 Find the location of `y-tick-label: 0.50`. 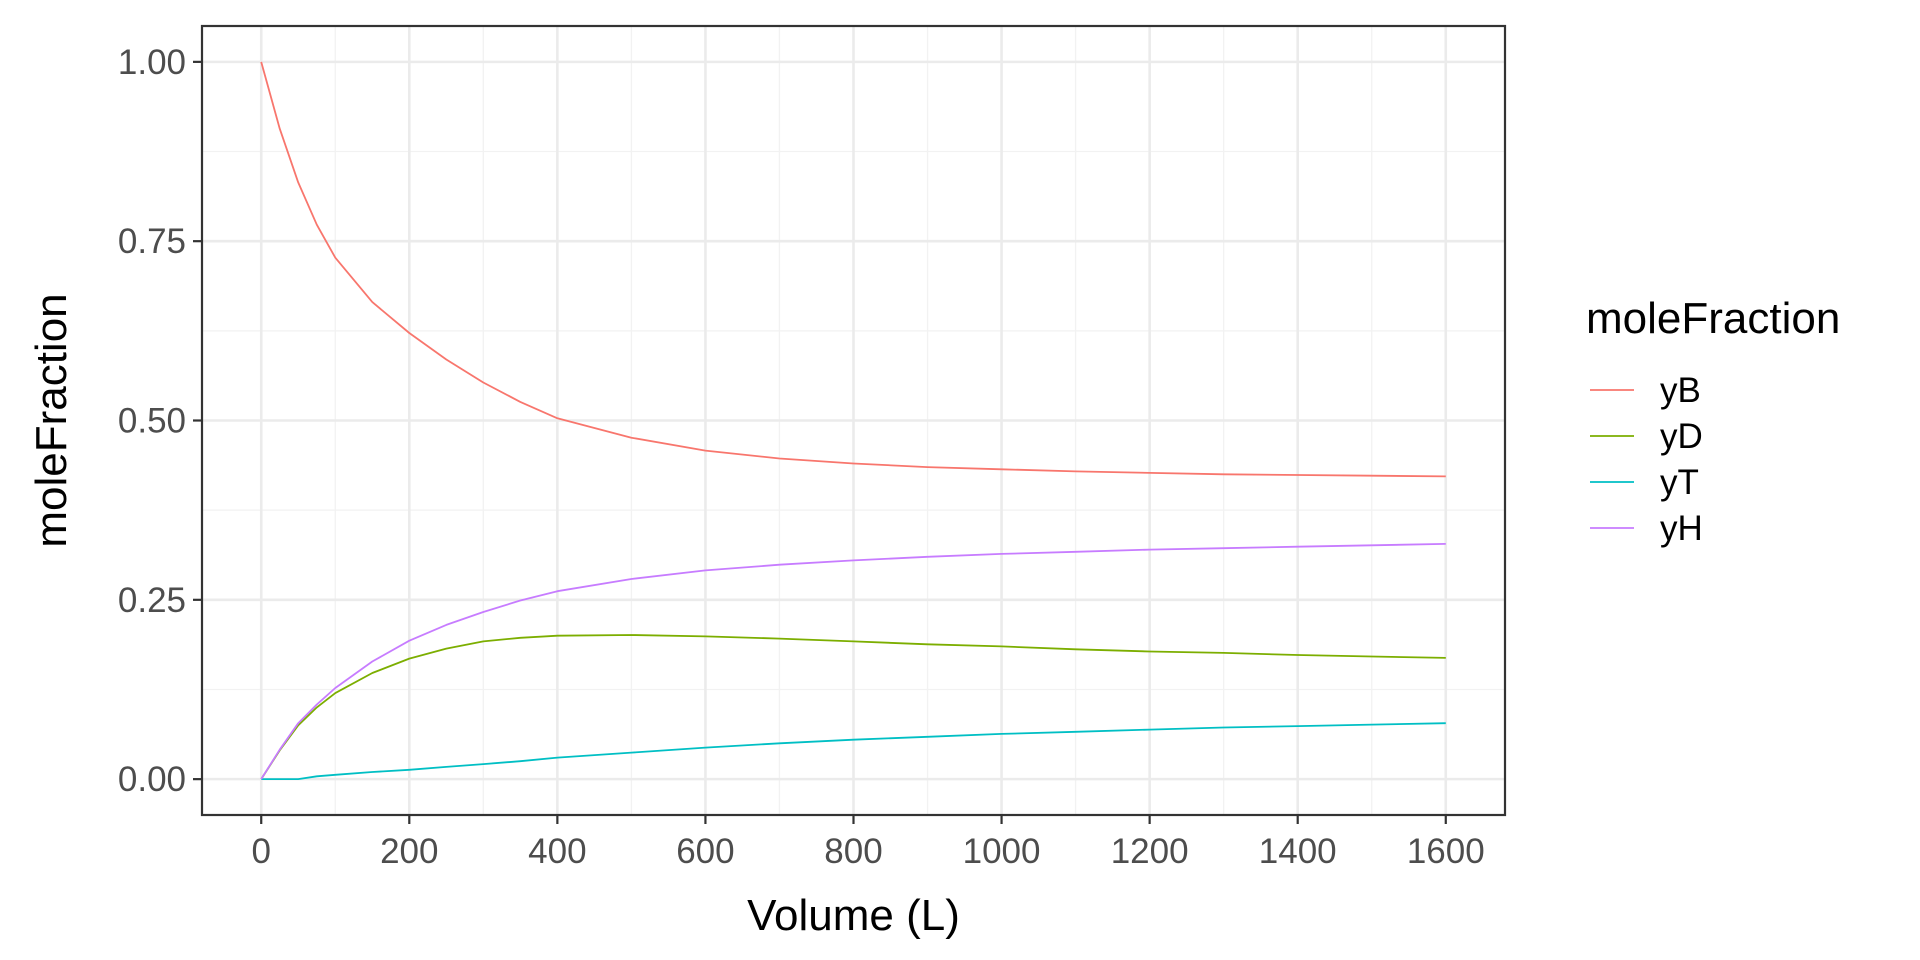

y-tick-label: 0.50 is located at coordinates (152, 421).